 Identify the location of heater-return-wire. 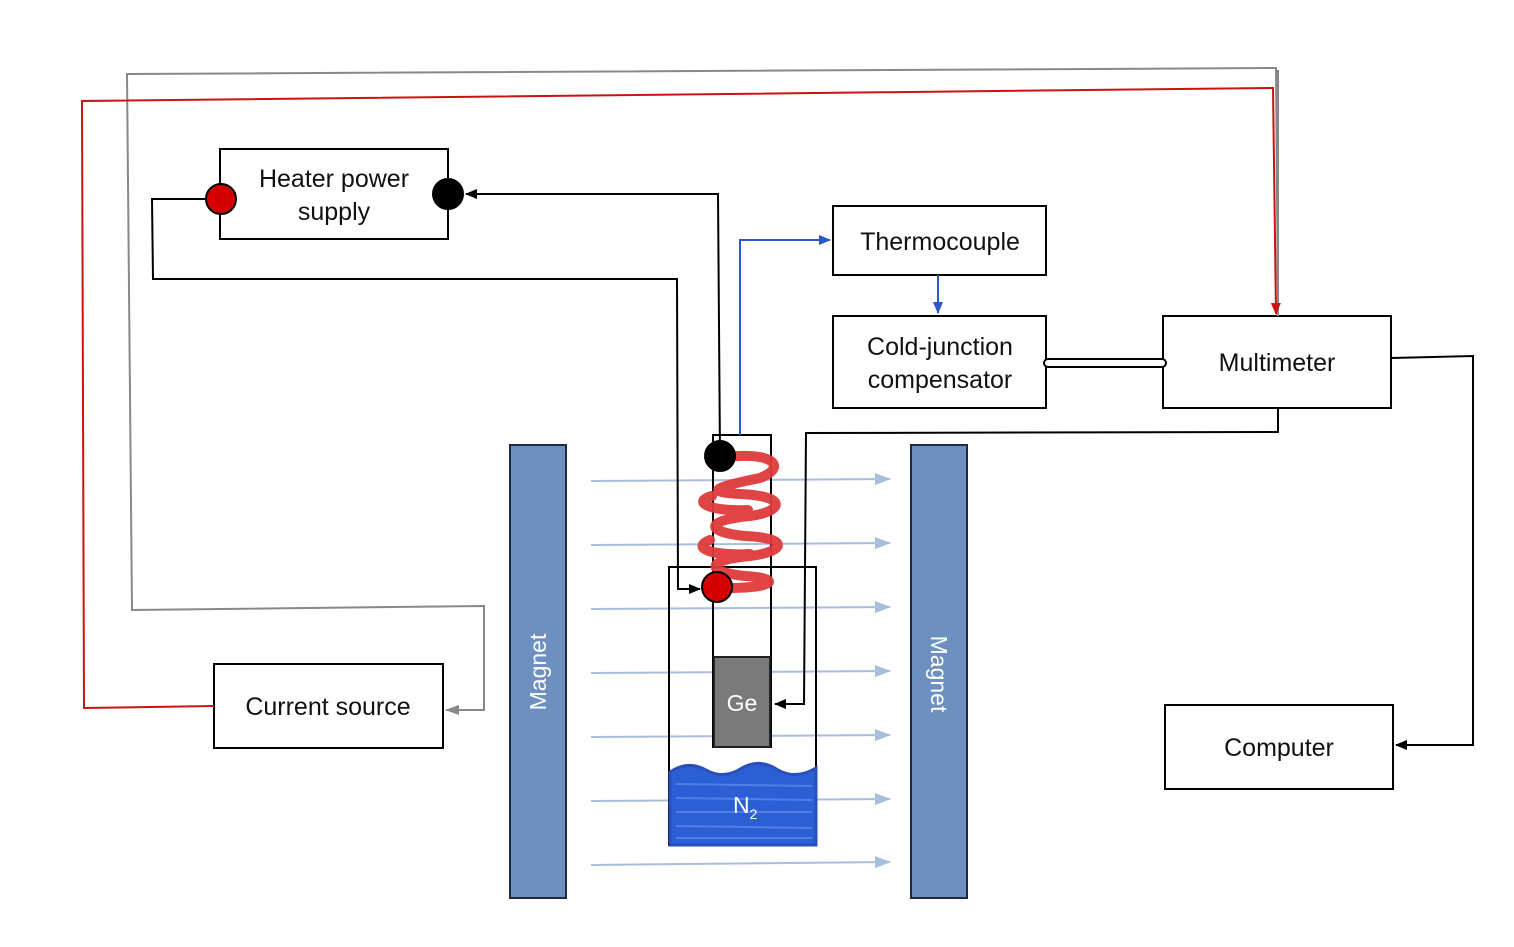
(593, 323).